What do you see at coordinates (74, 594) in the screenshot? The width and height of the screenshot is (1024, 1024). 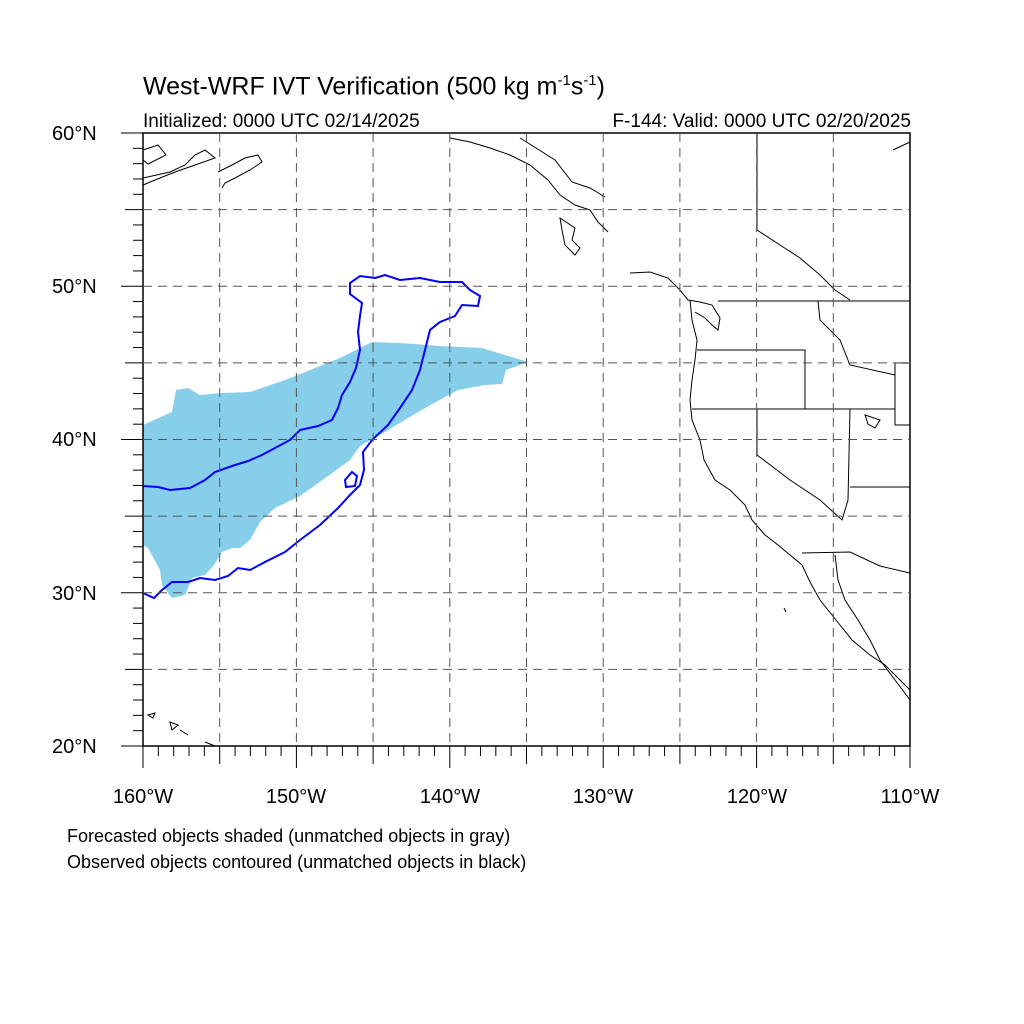 I see `lat-label-30: 30°N` at bounding box center [74, 594].